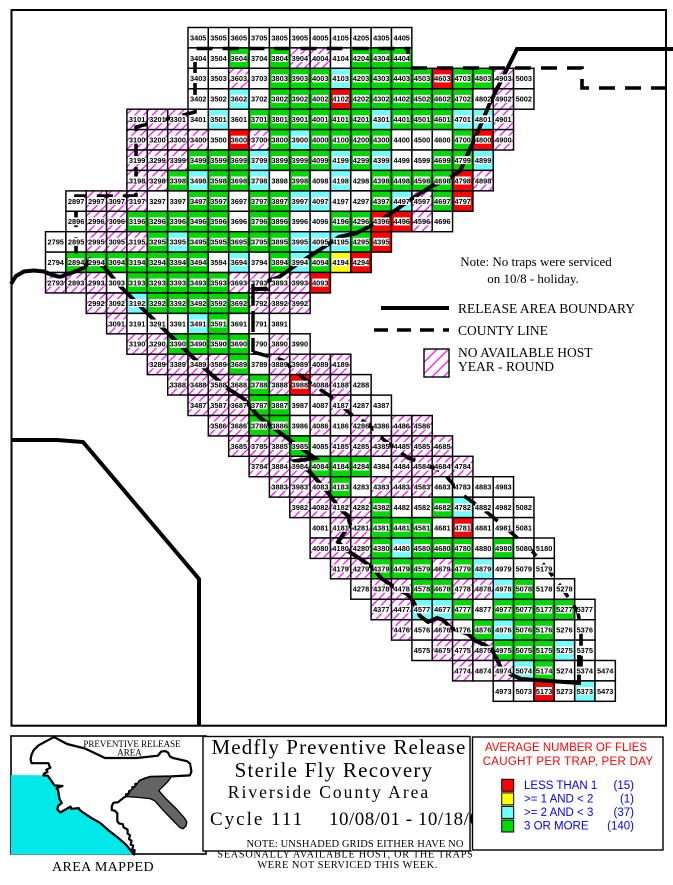 Image resolution: width=673 pixels, height=885 pixels. Describe the element at coordinates (279, 323) in the screenshot. I see `svg-text: 3891` at that location.